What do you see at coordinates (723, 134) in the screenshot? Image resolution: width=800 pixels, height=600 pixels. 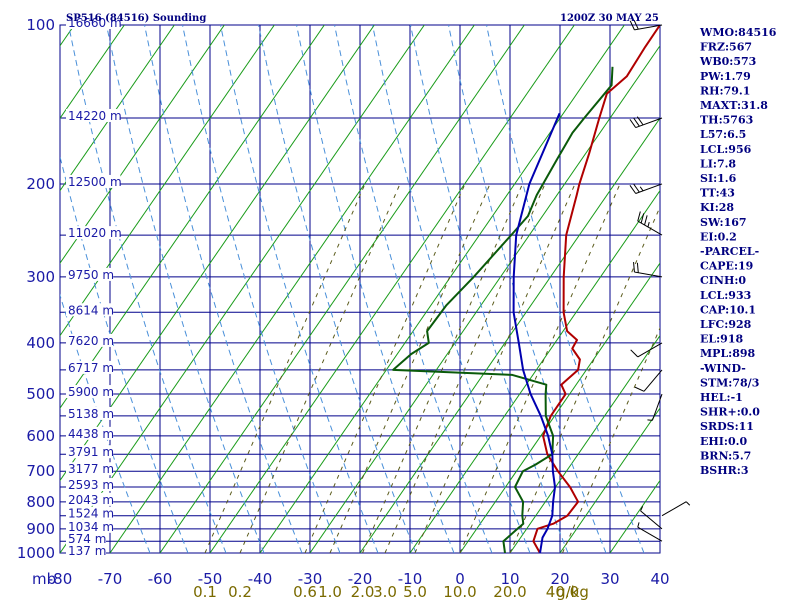 I see `index-value: L57:6.5` at bounding box center [723, 134].